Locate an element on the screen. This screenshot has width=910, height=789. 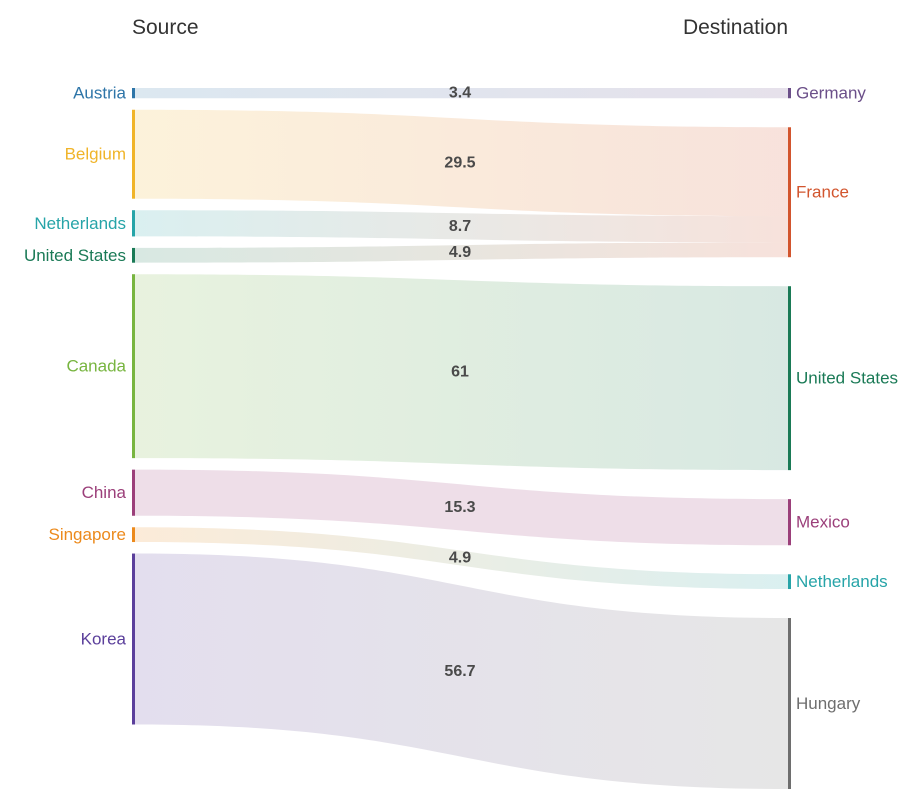
destination-header: Destination is located at coordinates (735, 27).